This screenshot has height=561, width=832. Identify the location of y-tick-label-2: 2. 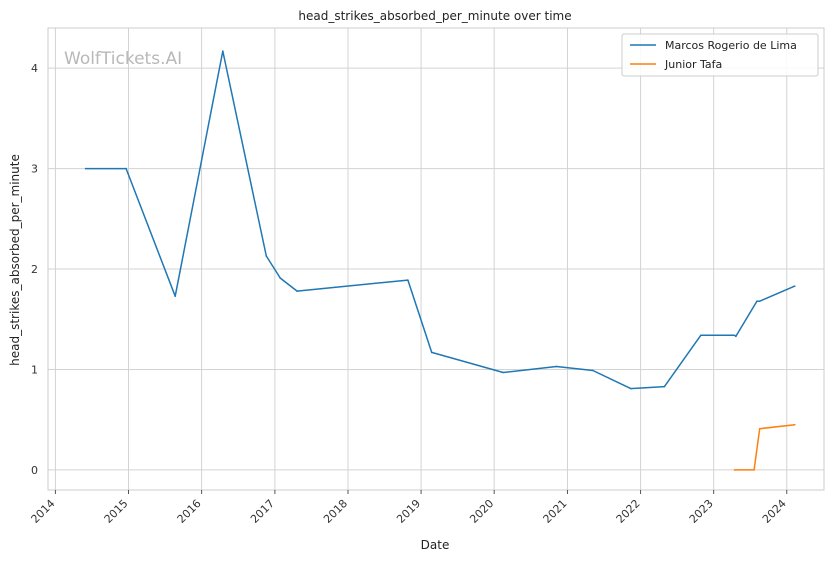
(34, 269).